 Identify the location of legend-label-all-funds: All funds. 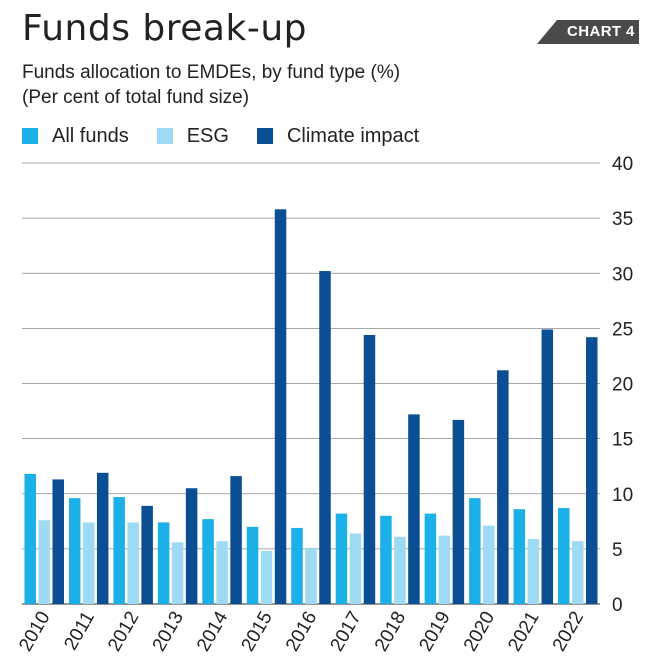
(90, 135).